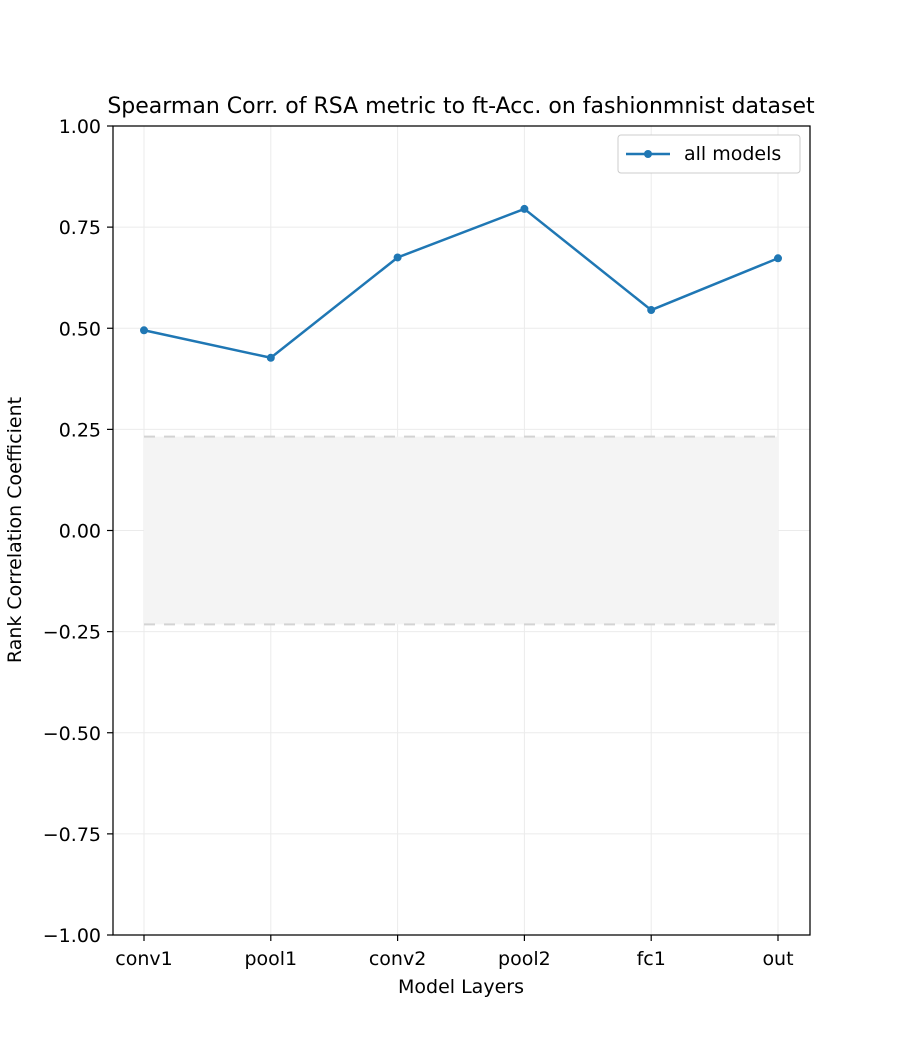 This screenshot has height=1050, width=900. What do you see at coordinates (454, 952) in the screenshot?
I see `x-axis-ticks: conv1 pool1 conv2 pool2 fc1 out` at bounding box center [454, 952].